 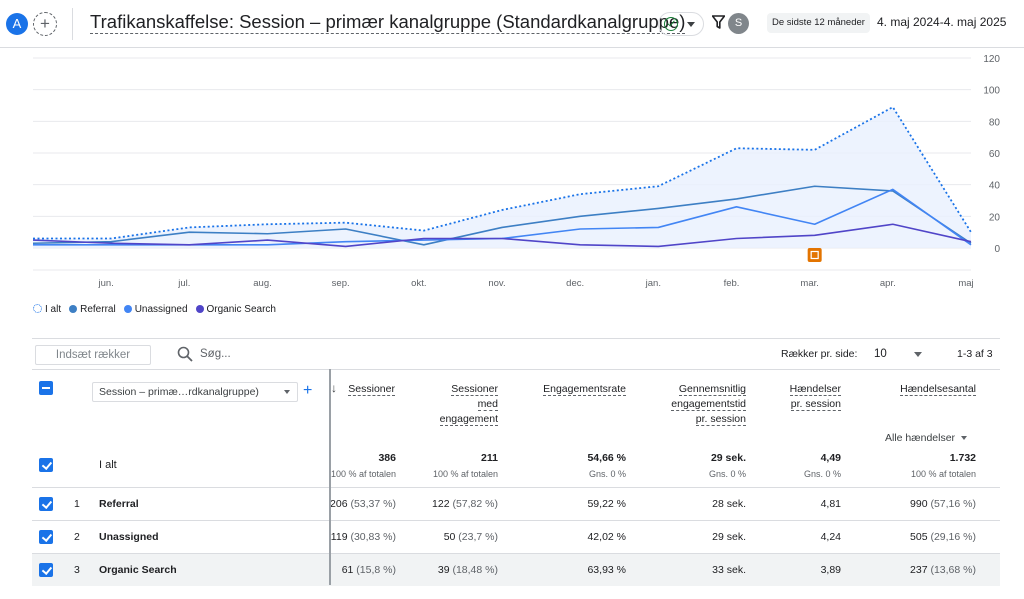 I want to click on x-tick-label: jul., so click(x=183, y=283).